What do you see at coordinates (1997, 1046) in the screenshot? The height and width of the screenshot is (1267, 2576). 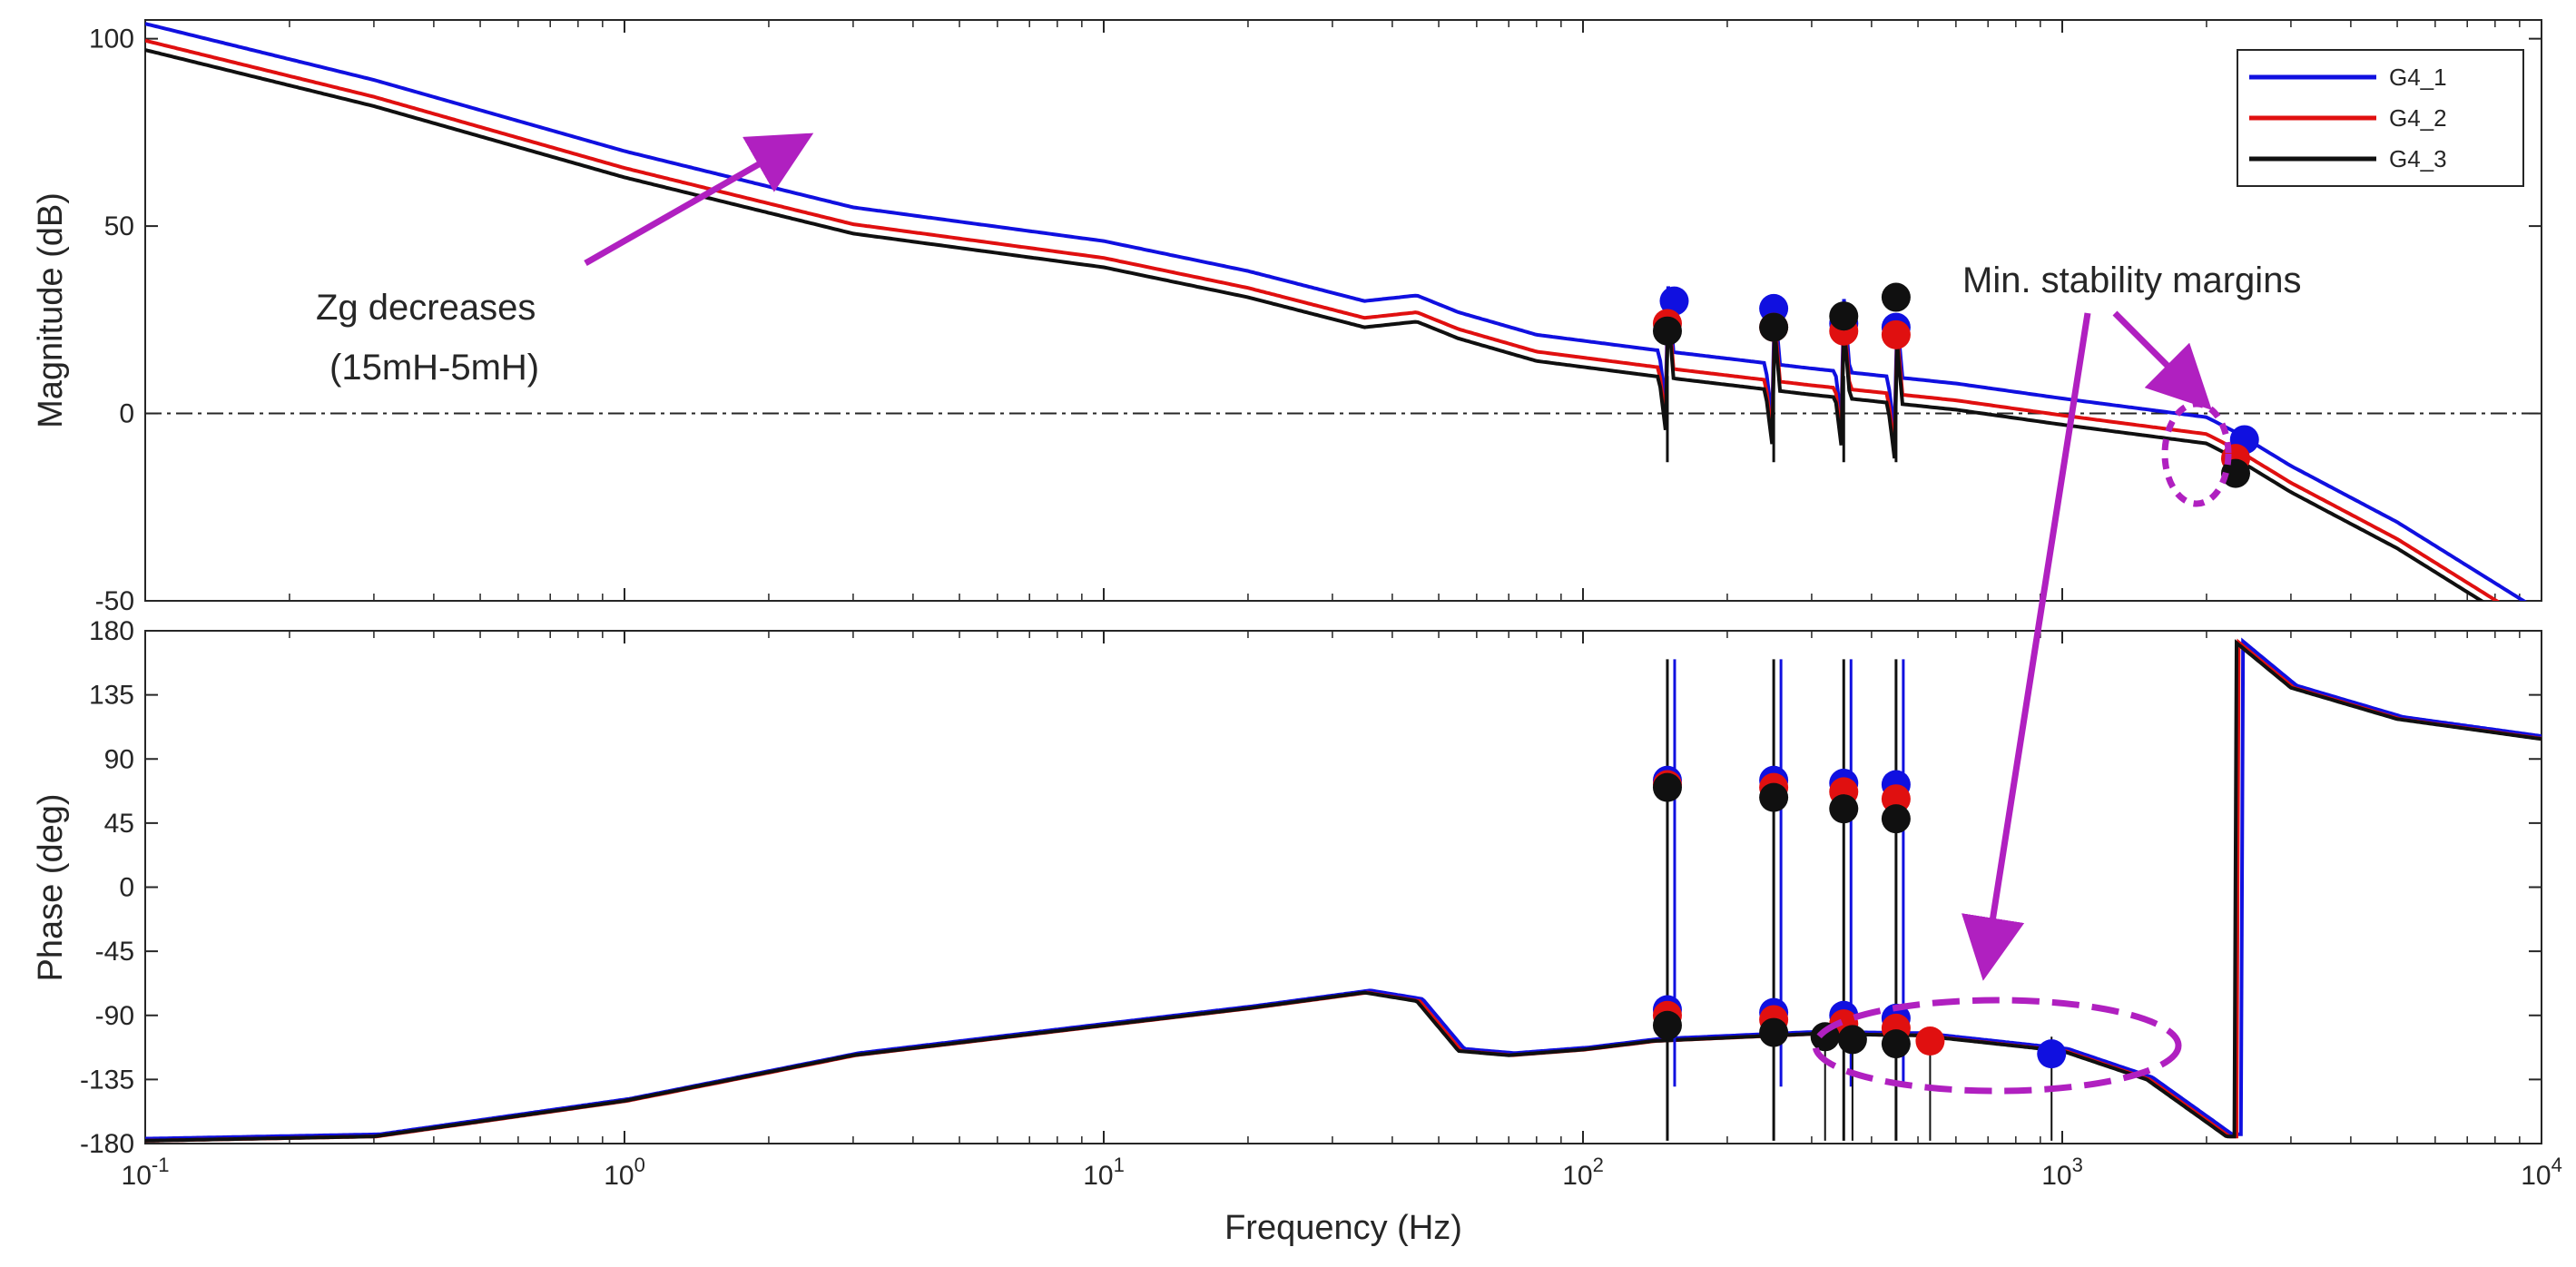 I see `margin-ellipse-phase` at bounding box center [1997, 1046].